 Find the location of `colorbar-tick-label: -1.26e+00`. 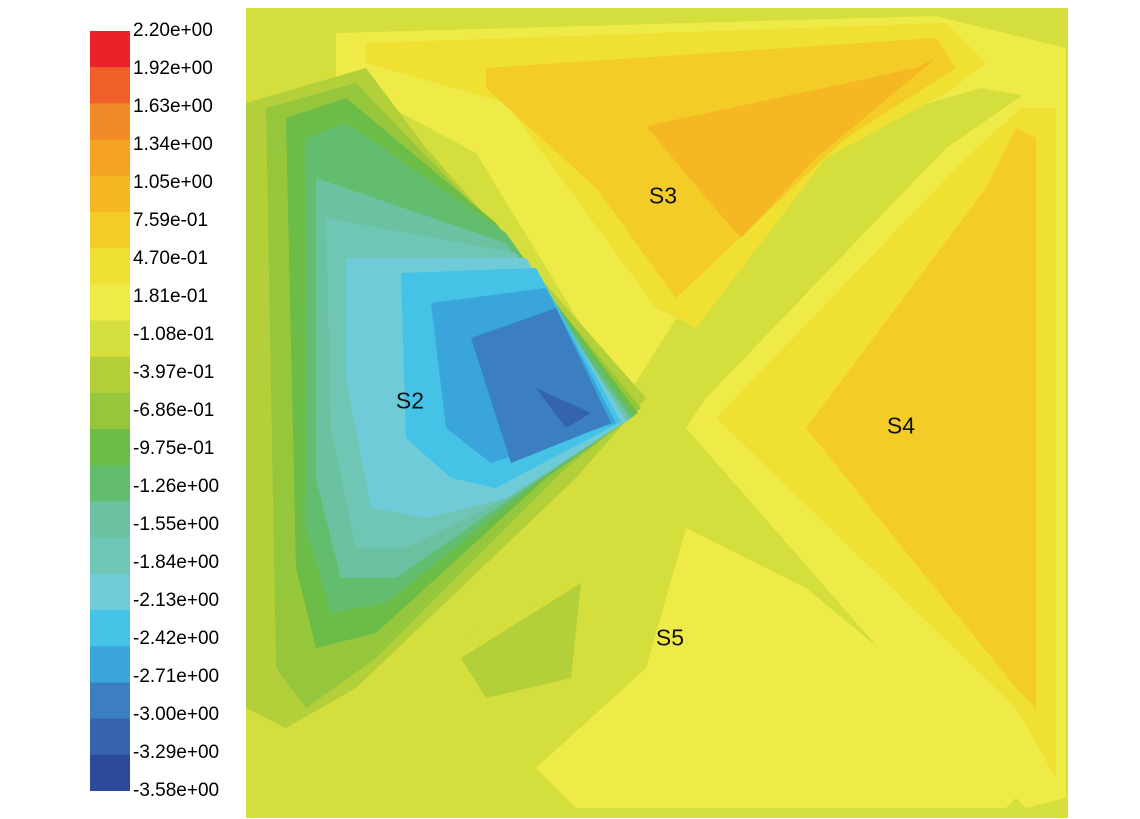

colorbar-tick-label: -1.26e+00 is located at coordinates (176, 486).